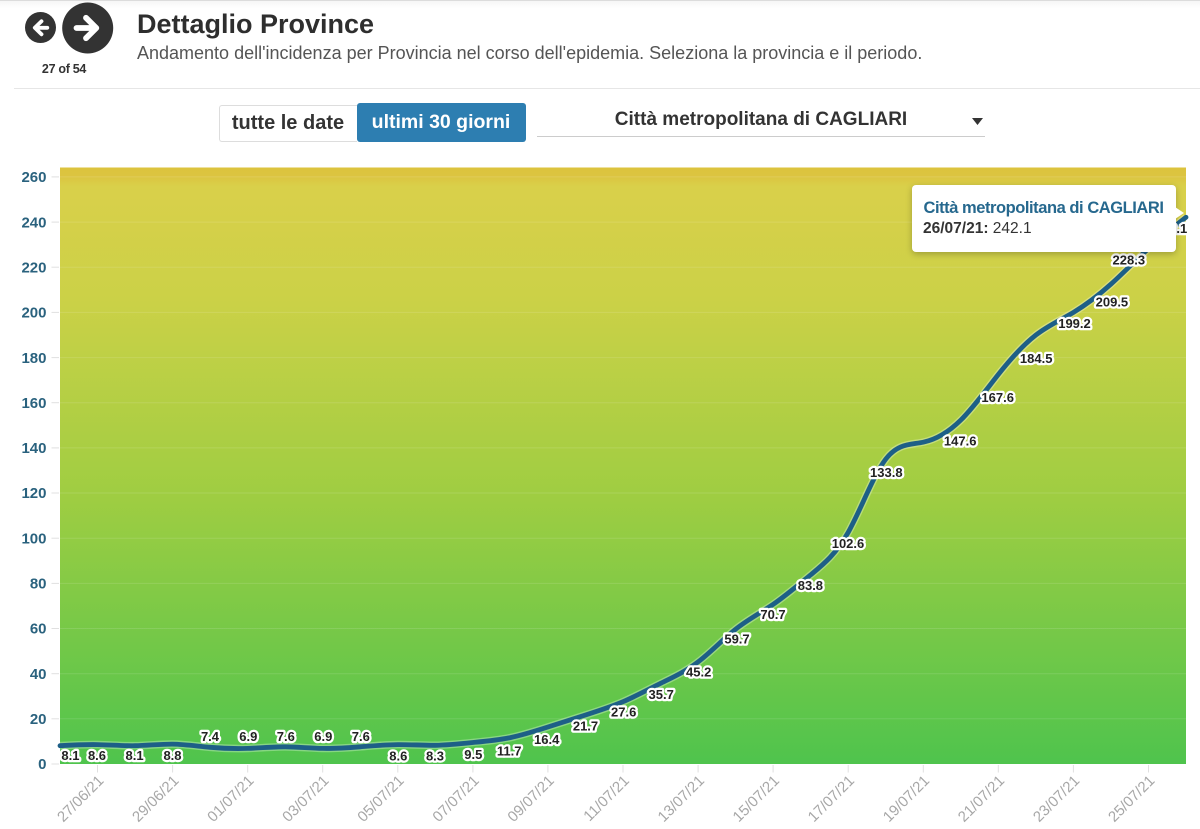 The height and width of the screenshot is (829, 1200). What do you see at coordinates (33, 448) in the screenshot?
I see `svg-text: 140` at bounding box center [33, 448].